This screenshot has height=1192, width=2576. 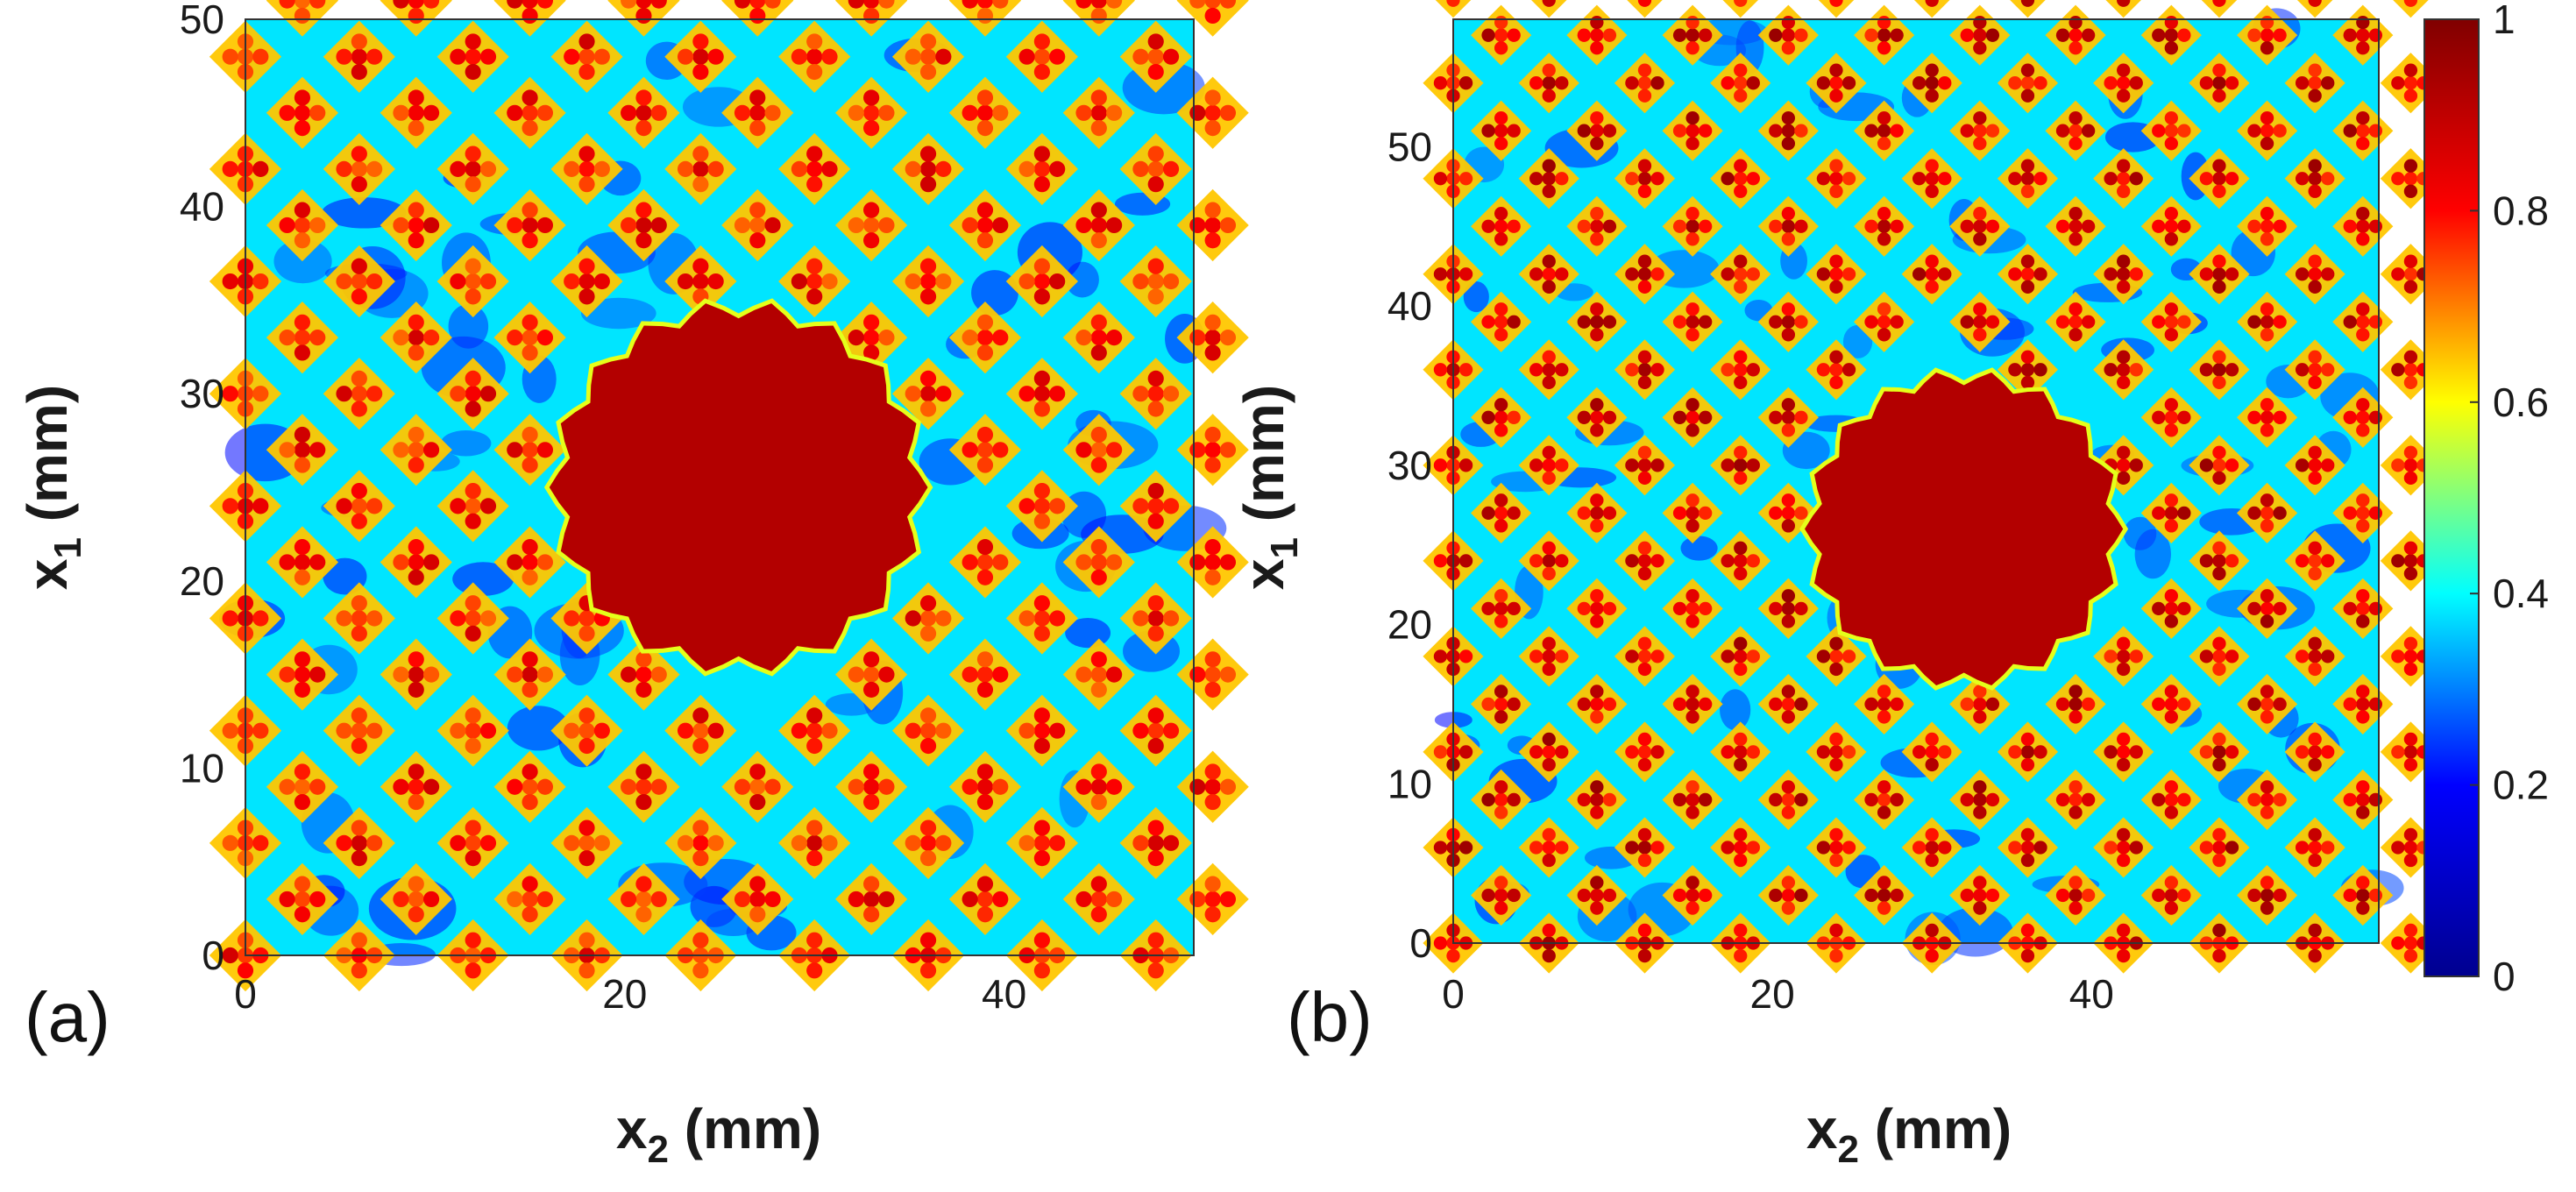 What do you see at coordinates (1409, 625) in the screenshot?
I see `y-tick-label: 20` at bounding box center [1409, 625].